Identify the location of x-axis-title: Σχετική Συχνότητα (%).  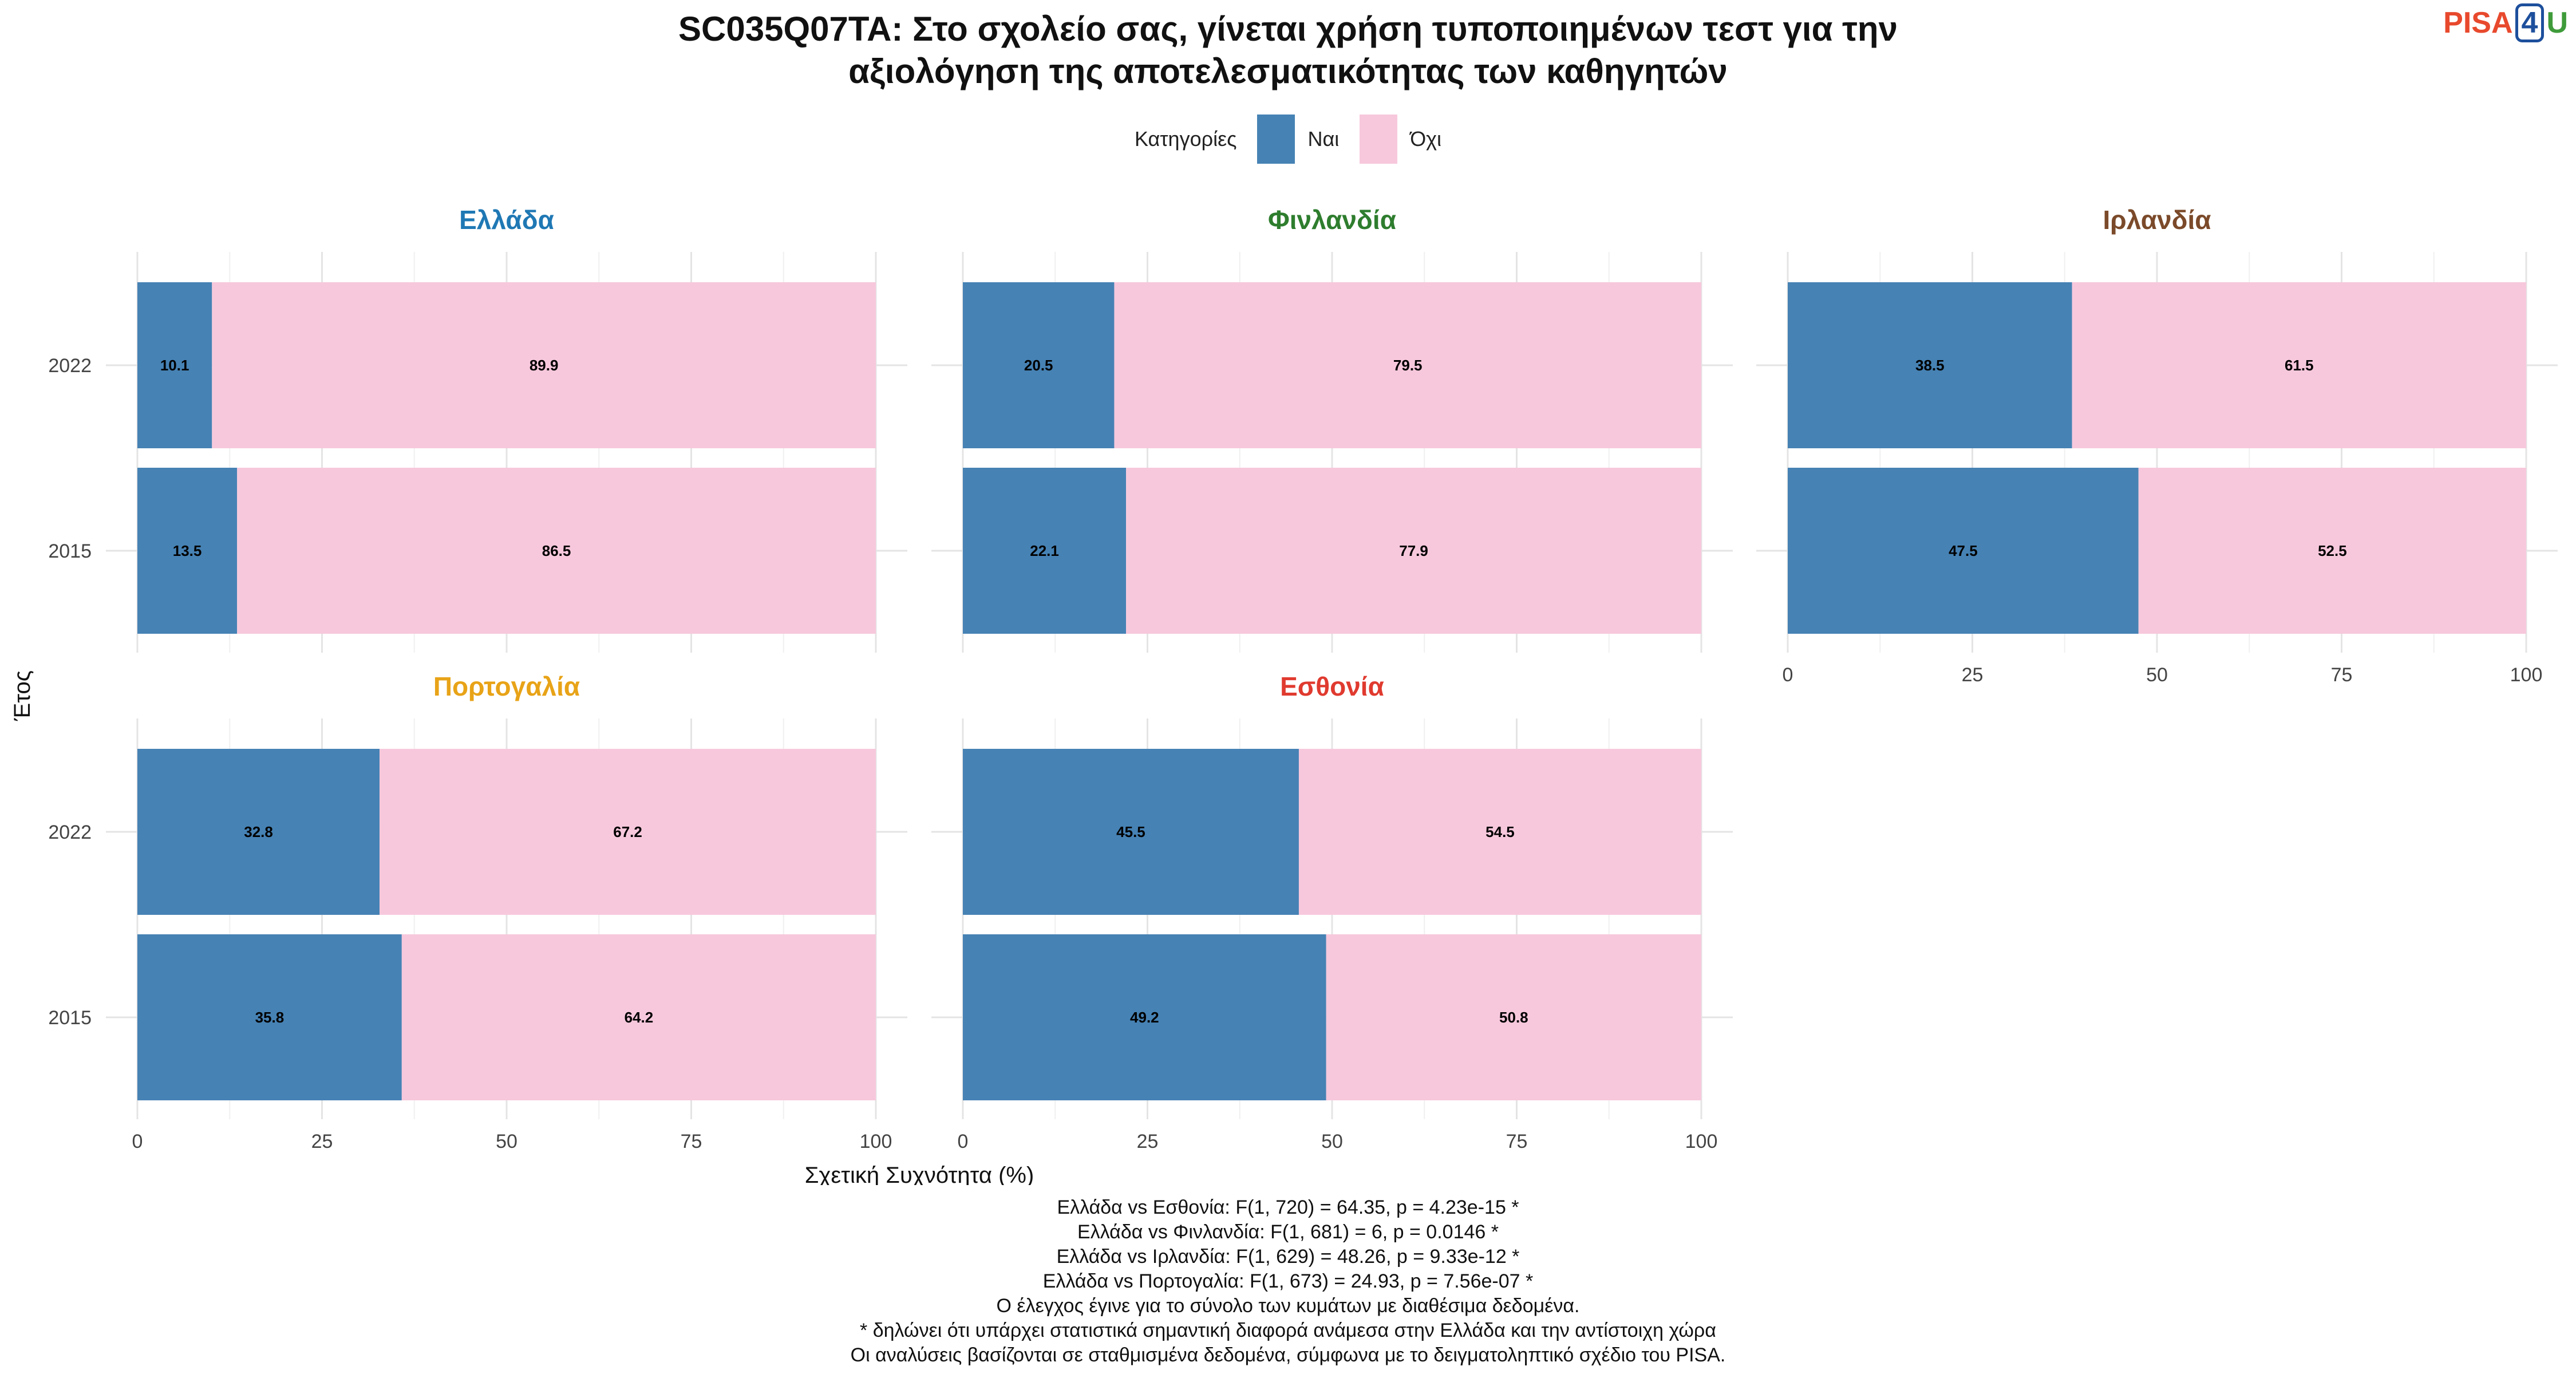
(919, 1174).